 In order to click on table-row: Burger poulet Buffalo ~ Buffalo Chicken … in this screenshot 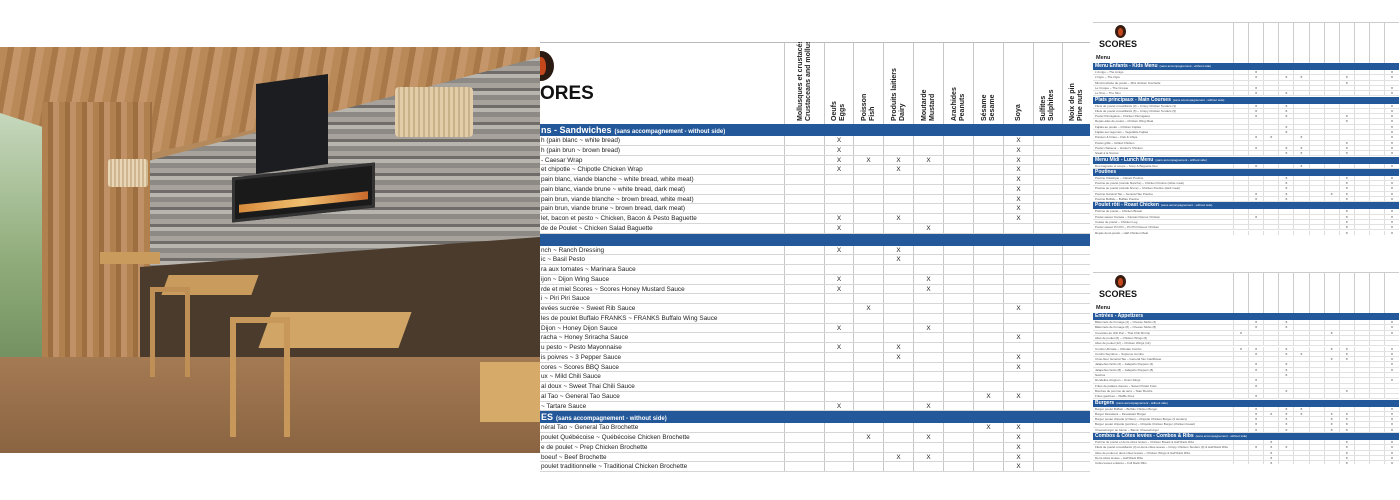, I will do `click(1246, 409)`.